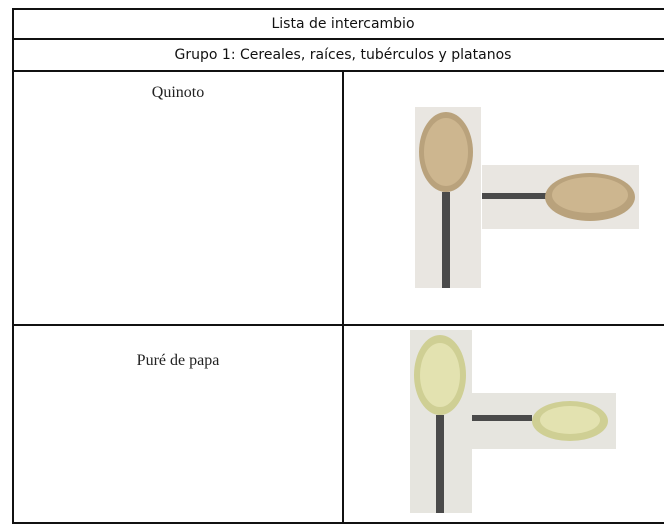  I want to click on title-row: Lista de intercambio, so click(338, 24).